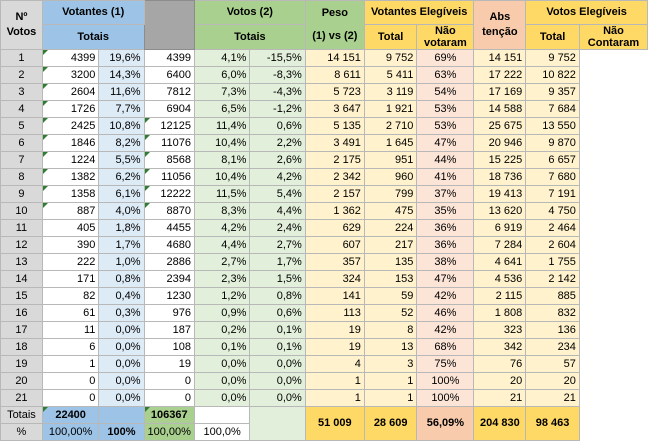  I want to click on row-n-votos: 20, so click(21, 381).